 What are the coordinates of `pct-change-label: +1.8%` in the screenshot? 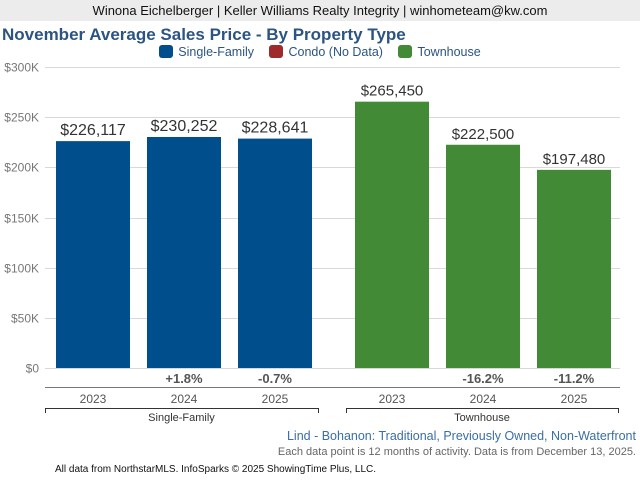 It's located at (184, 378).